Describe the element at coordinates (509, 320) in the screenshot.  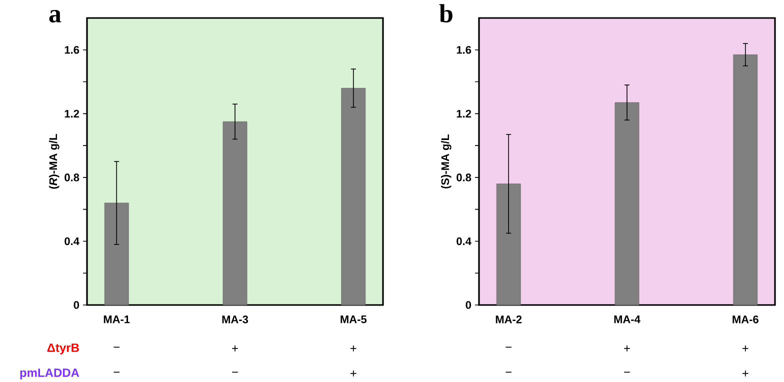
I see `x-tick-label: MA-2` at that location.